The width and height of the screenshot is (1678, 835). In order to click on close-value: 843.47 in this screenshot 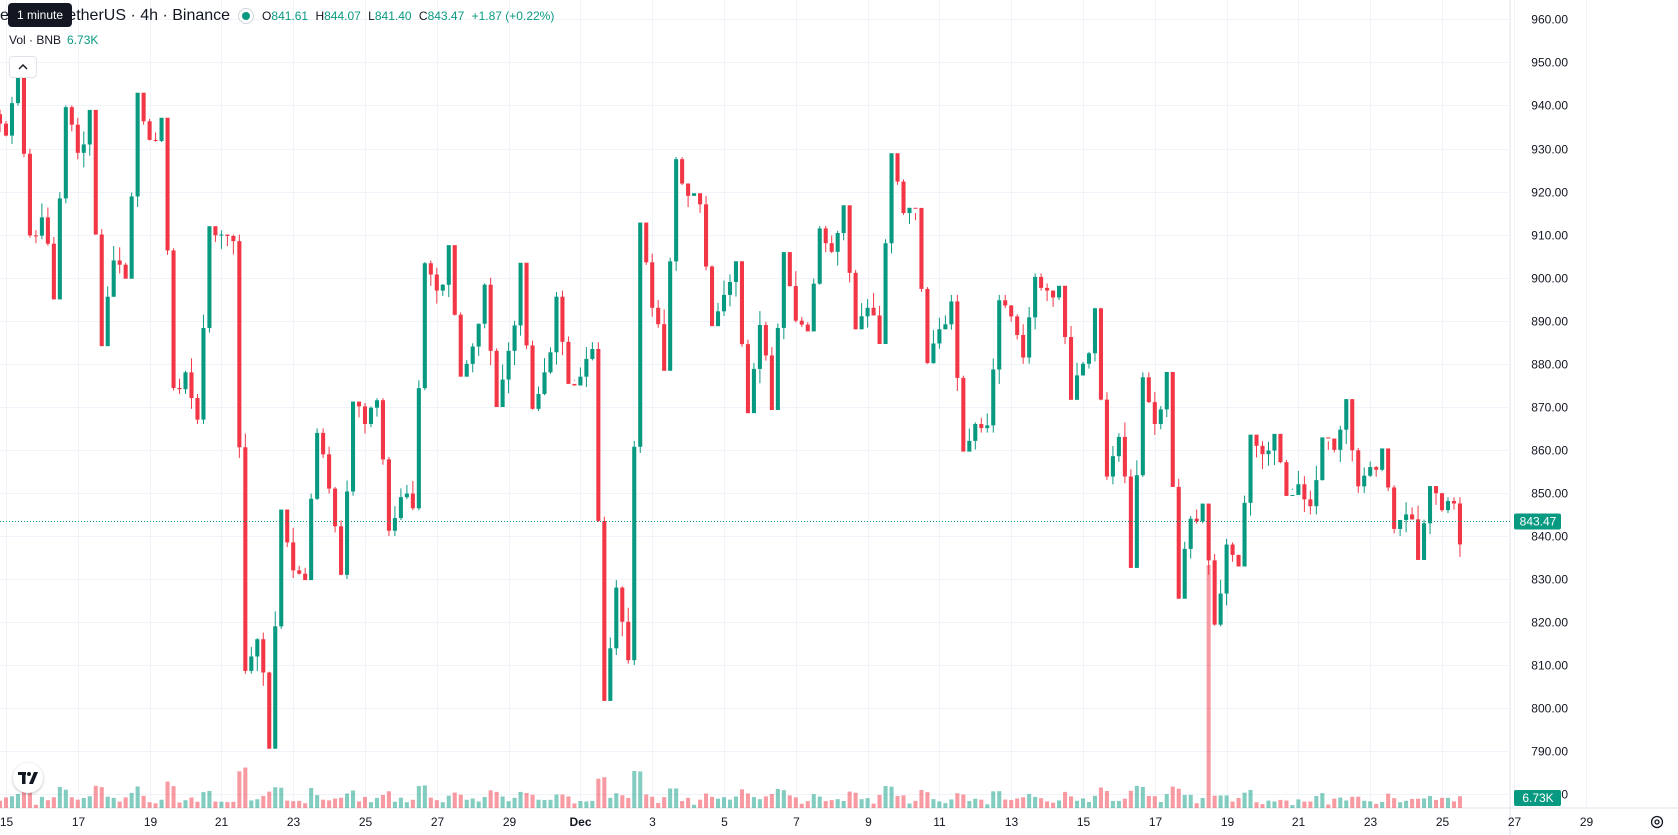, I will do `click(446, 16)`.